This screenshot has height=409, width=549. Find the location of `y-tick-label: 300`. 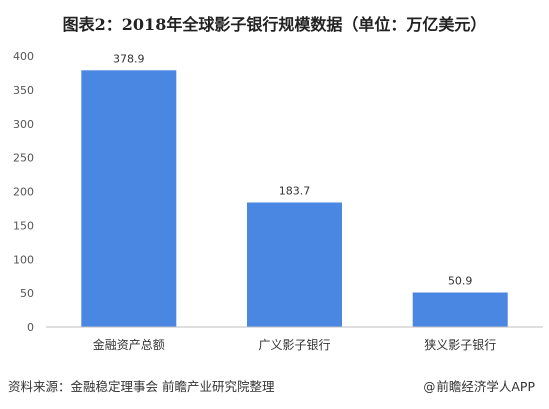

y-tick-label: 300 is located at coordinates (23, 124).